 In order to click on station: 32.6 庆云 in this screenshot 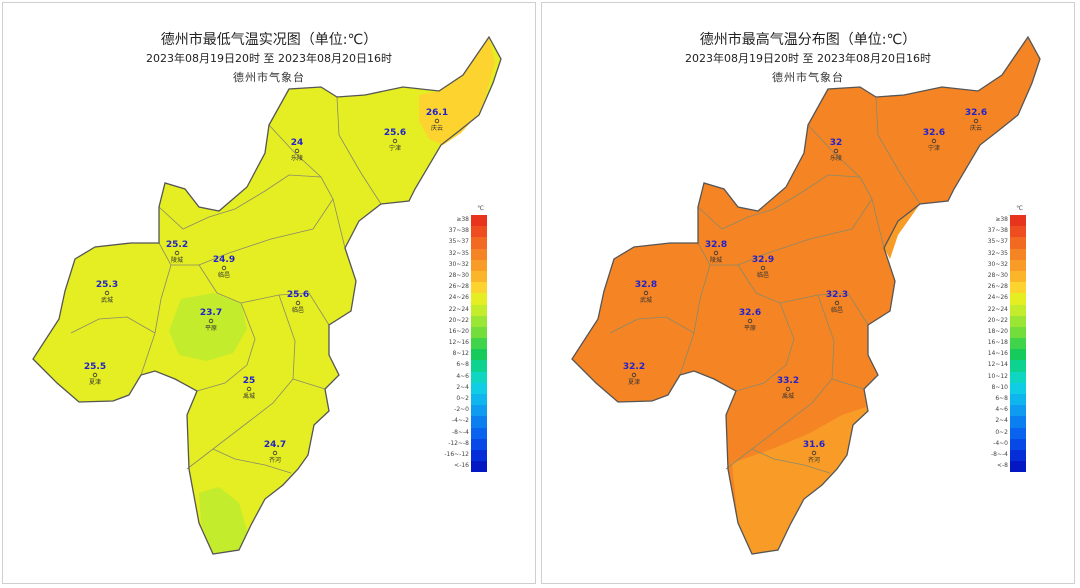, I will do `click(976, 120)`.